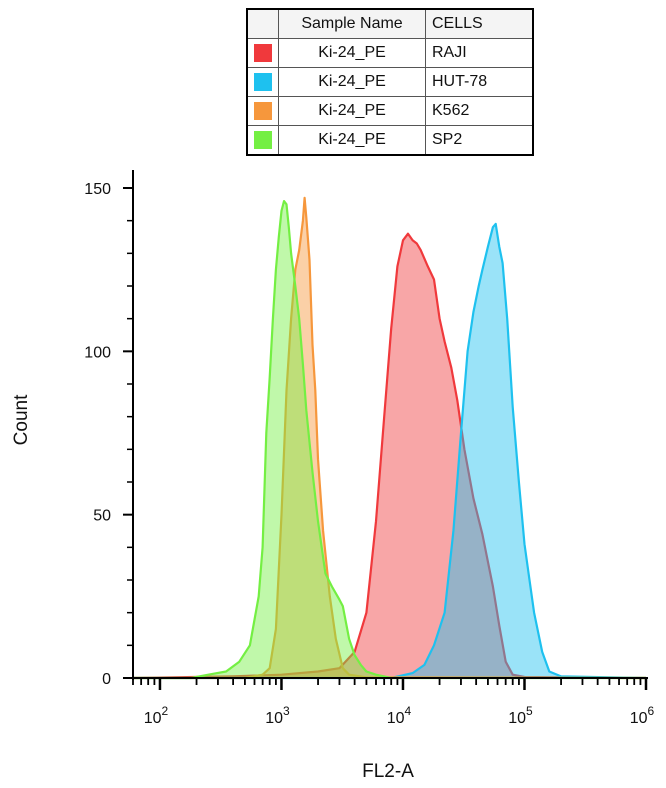 Image resolution: width=666 pixels, height=788 pixels. I want to click on legend-cell-name: K562, so click(479, 111).